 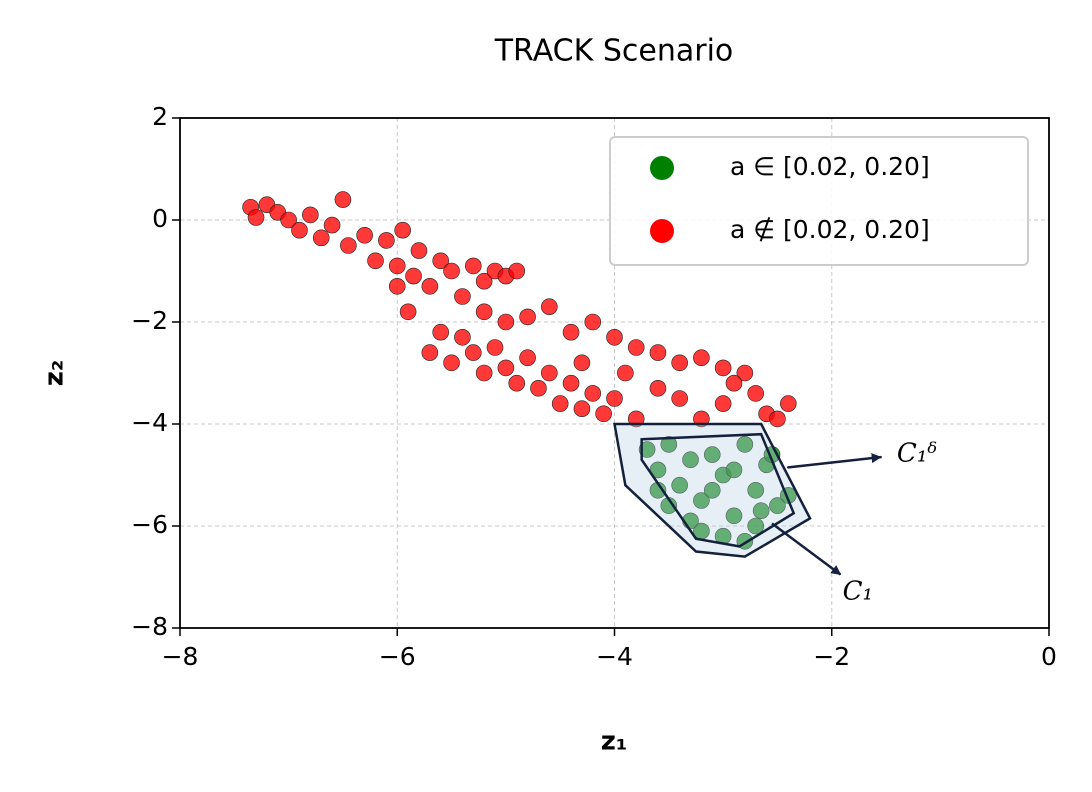 What do you see at coordinates (397, 656) in the screenshot?
I see `x-tick-label: −6` at bounding box center [397, 656].